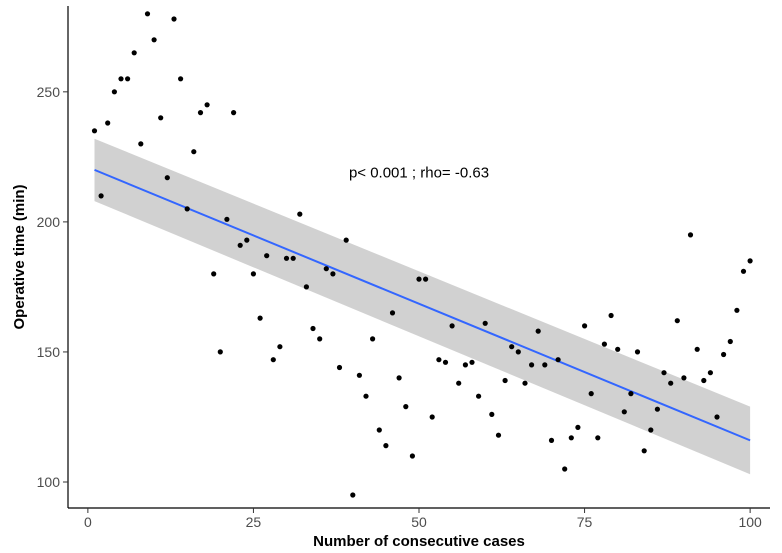  What do you see at coordinates (88, 522) in the screenshot?
I see `x-tick-label: 0` at bounding box center [88, 522].